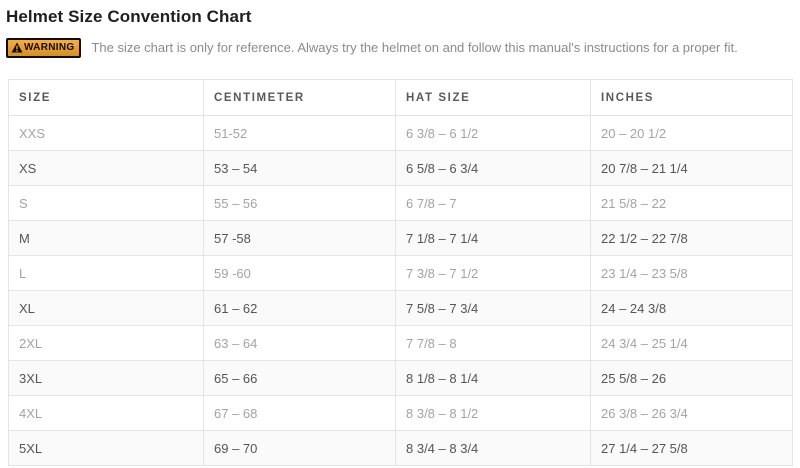 The width and height of the screenshot is (800, 468). I want to click on cell-inches: 20 7/8 – 21 1/4, so click(691, 168).